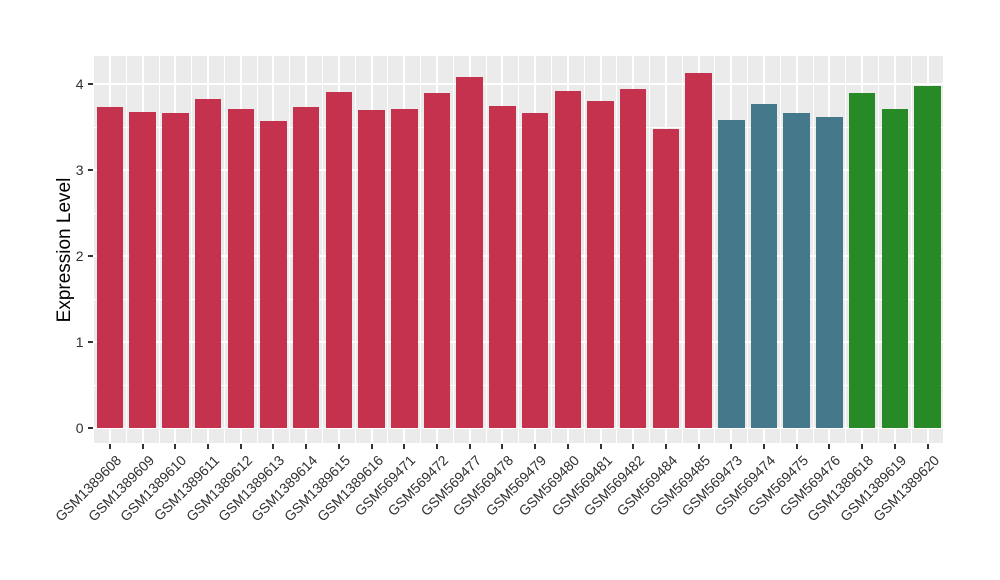  What do you see at coordinates (79, 342) in the screenshot?
I see `y-tick-label: 1` at bounding box center [79, 342].